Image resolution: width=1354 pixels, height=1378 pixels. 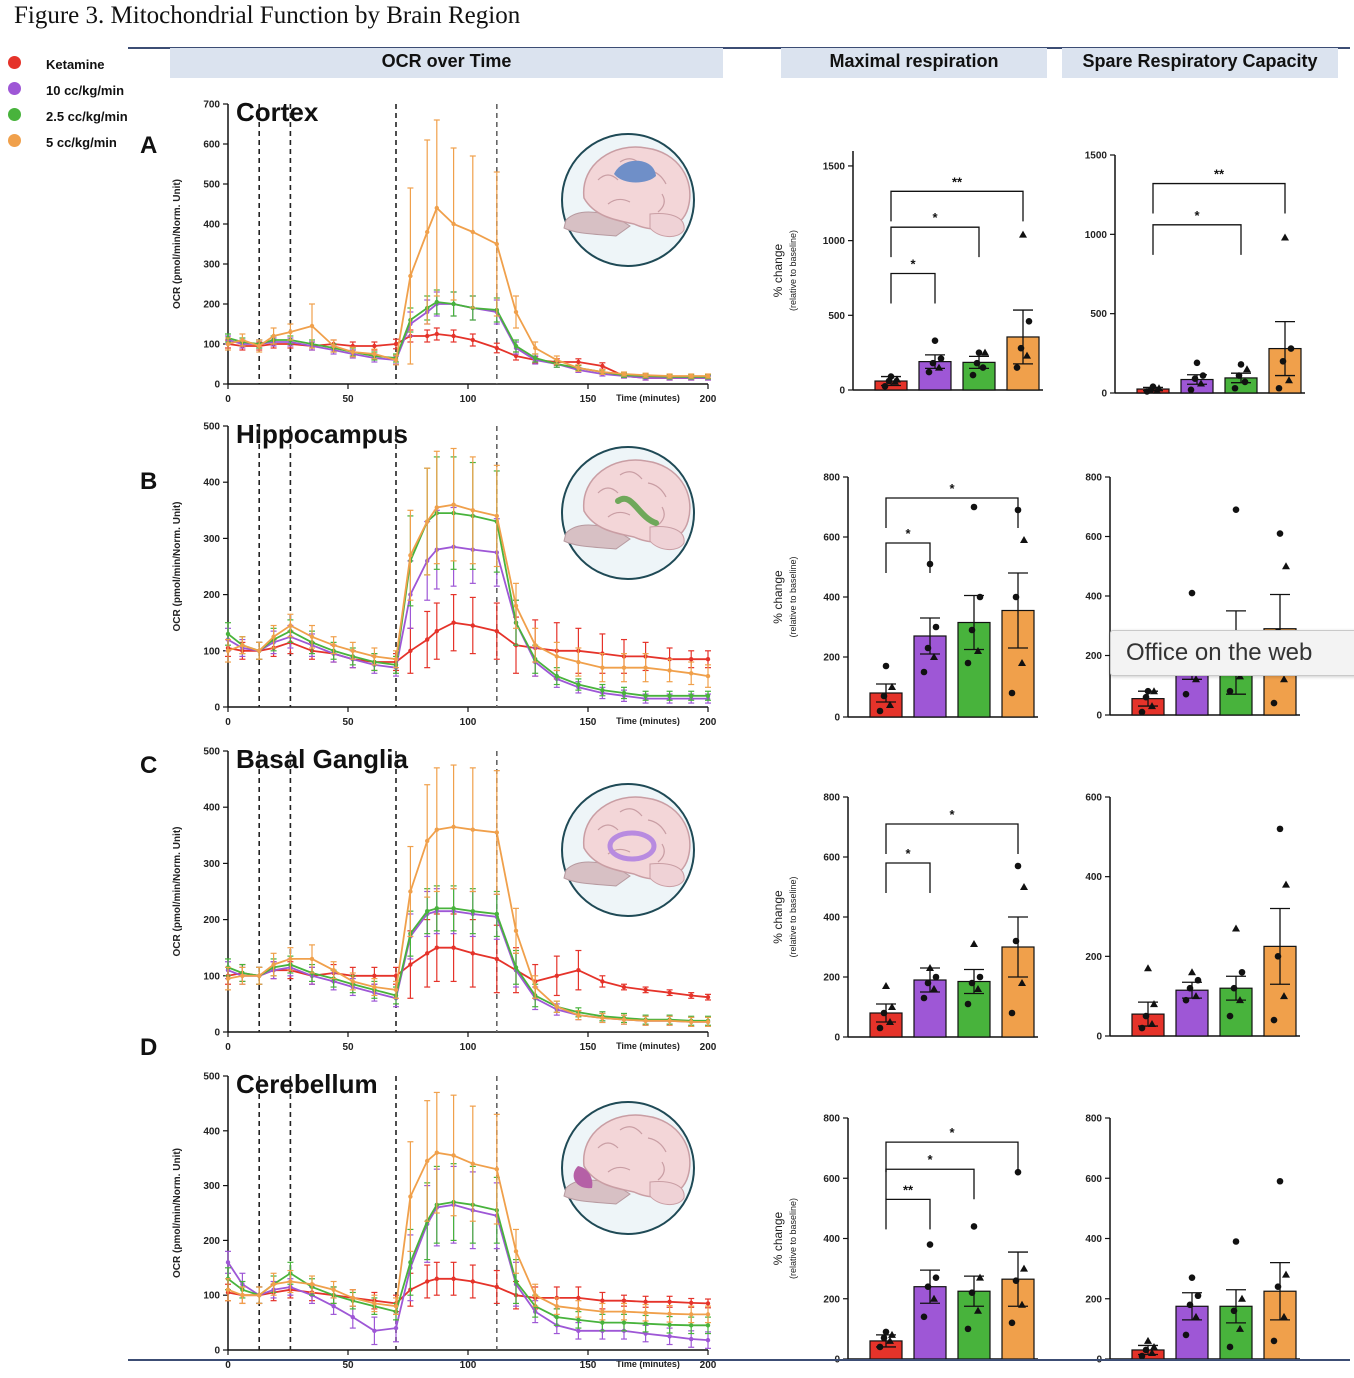 What do you see at coordinates (588, 1365) in the screenshot?
I see `x-tick-label: 150` at bounding box center [588, 1365].